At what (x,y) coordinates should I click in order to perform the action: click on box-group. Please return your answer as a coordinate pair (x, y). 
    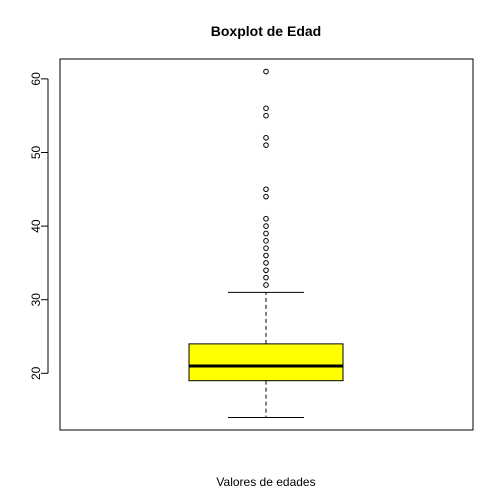
    Looking at the image, I should click on (266, 354).